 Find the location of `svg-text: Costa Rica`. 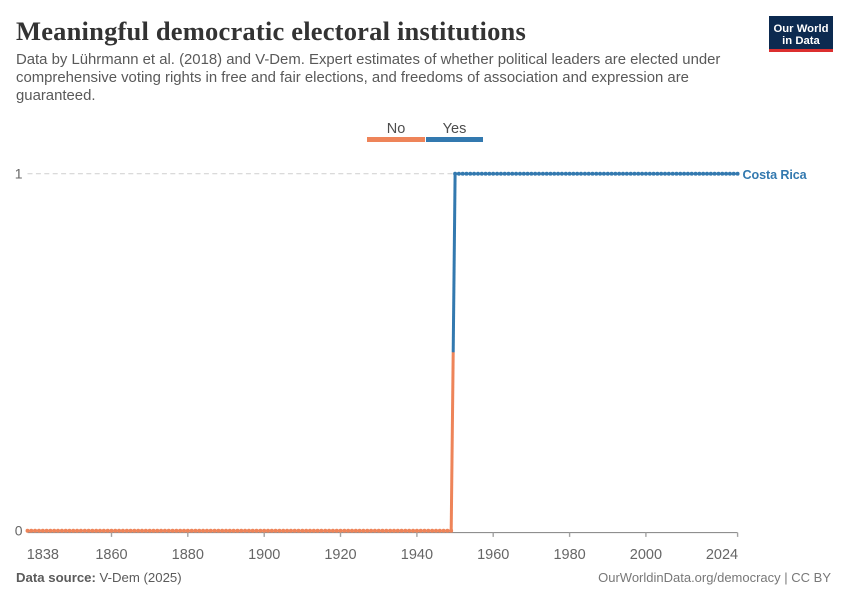

svg-text: Costa Rica is located at coordinates (775, 175).